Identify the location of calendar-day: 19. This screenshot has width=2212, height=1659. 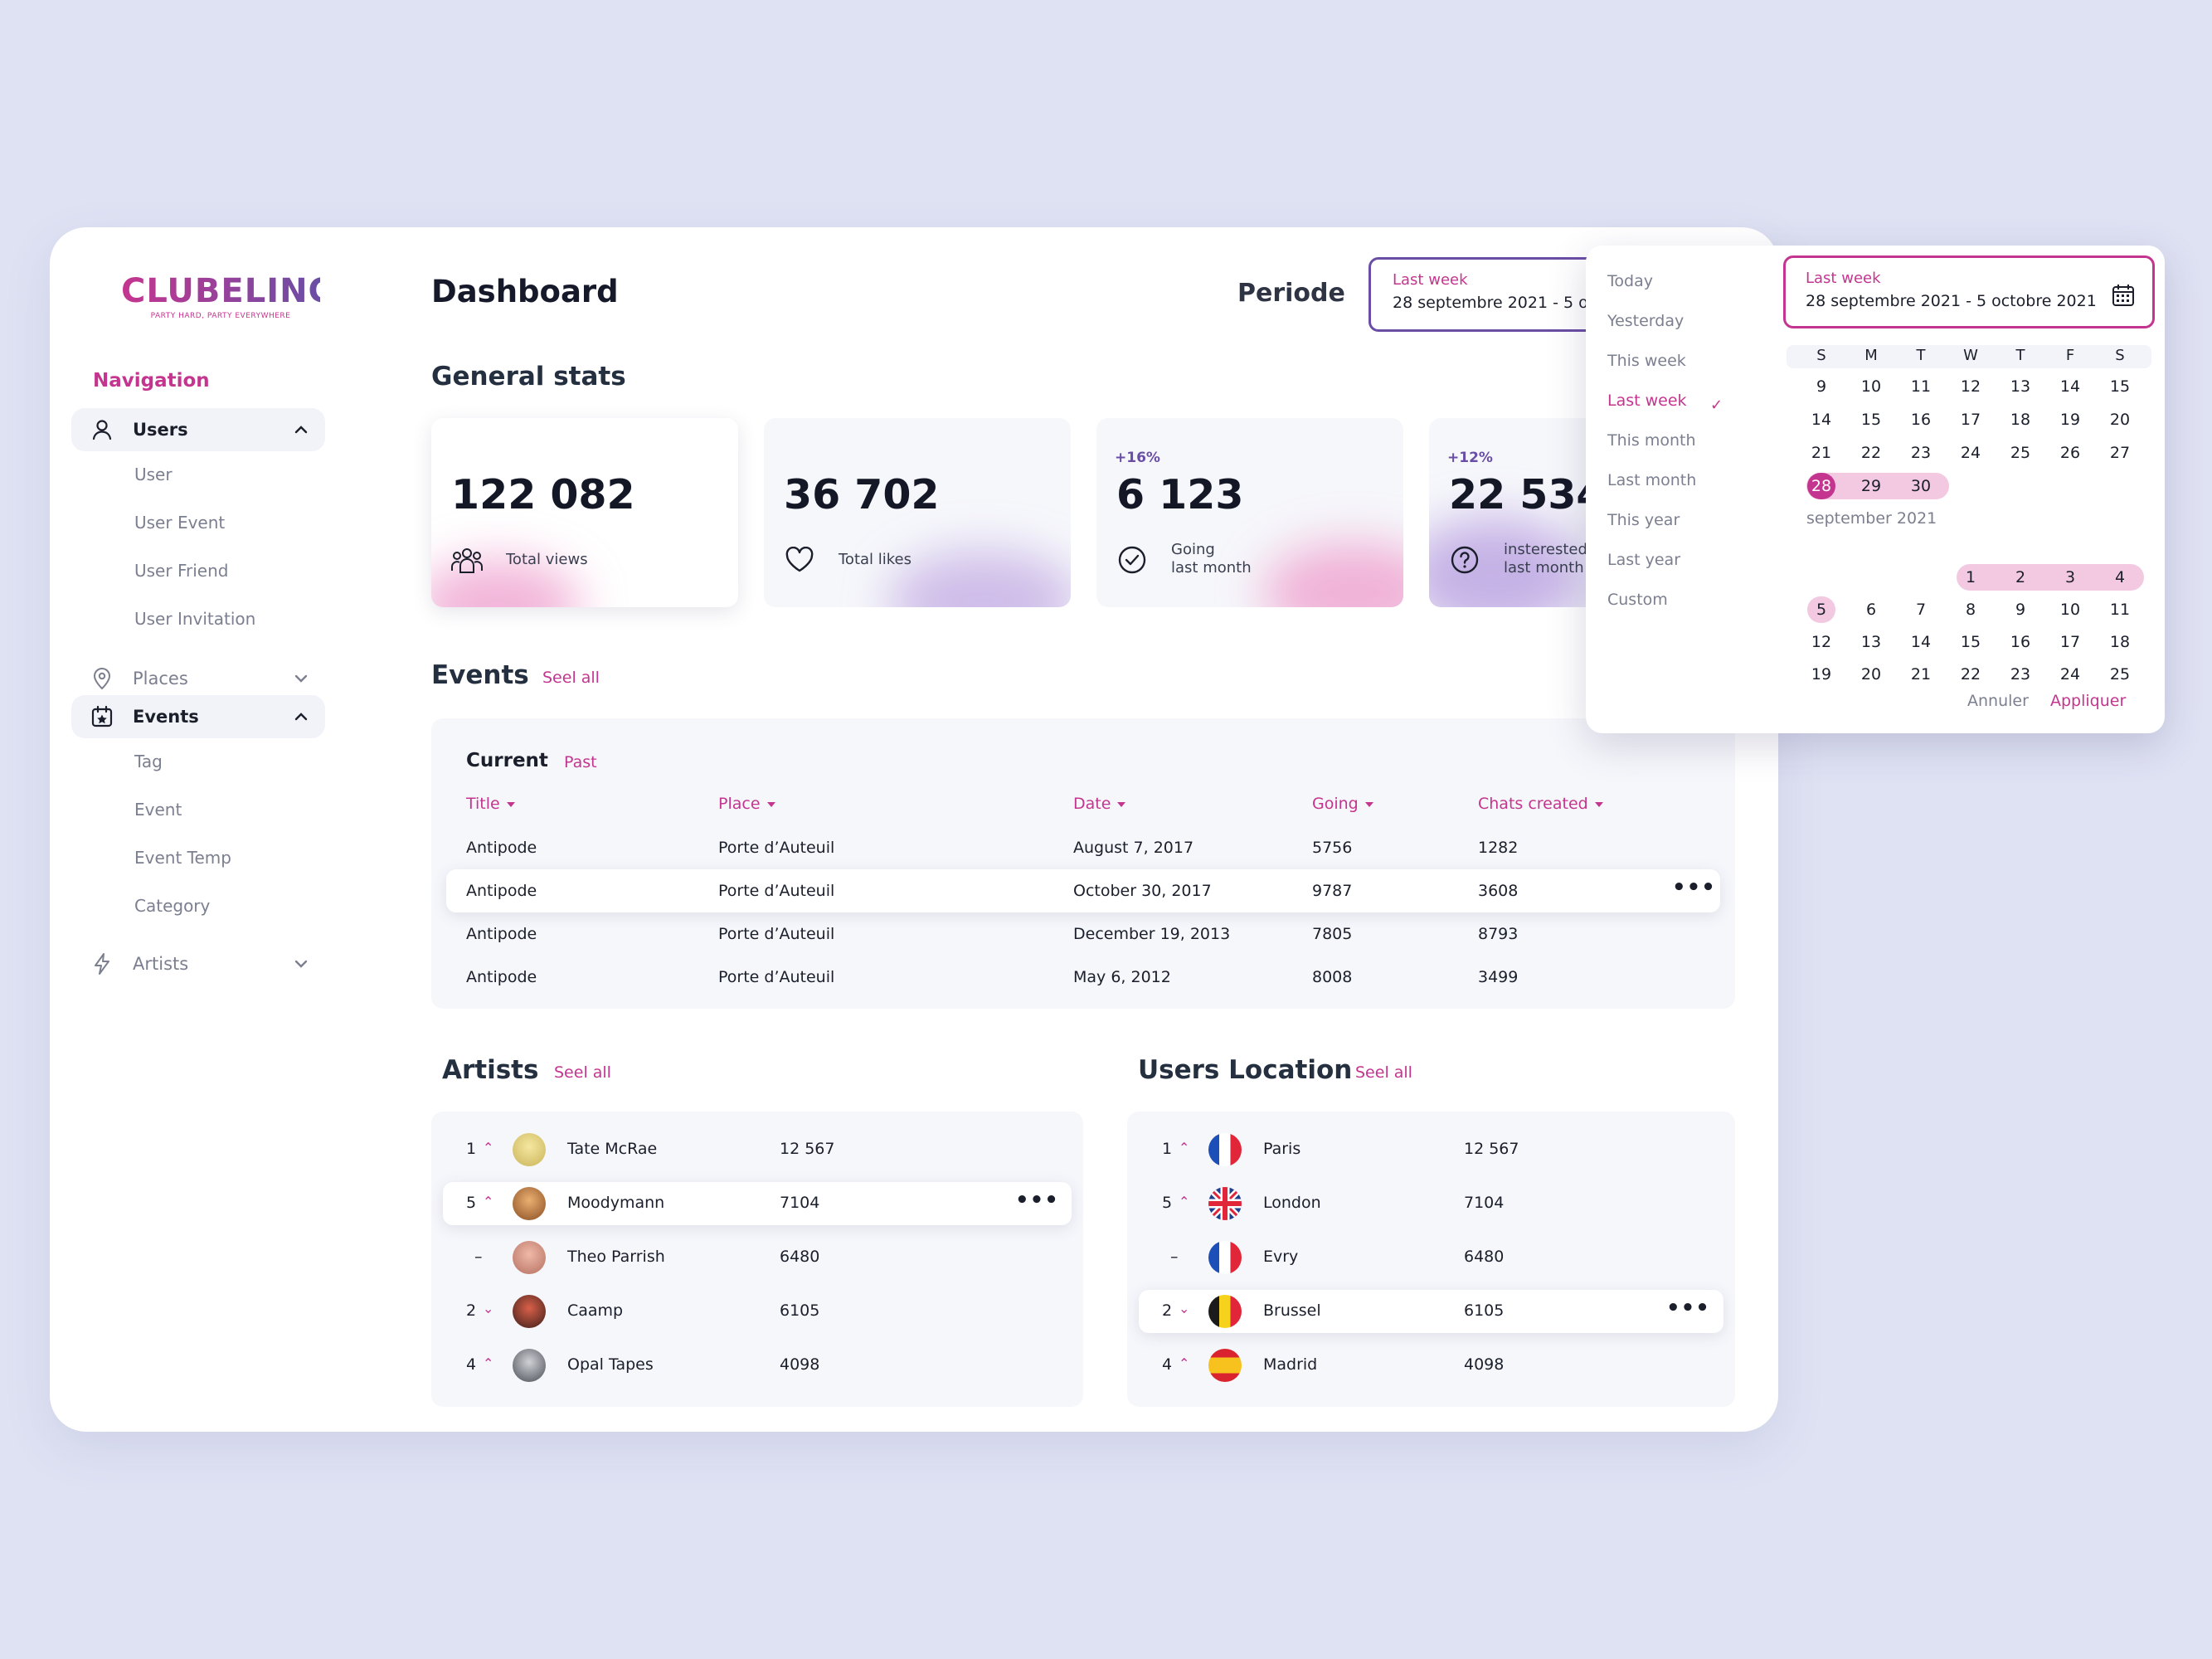
(1821, 674).